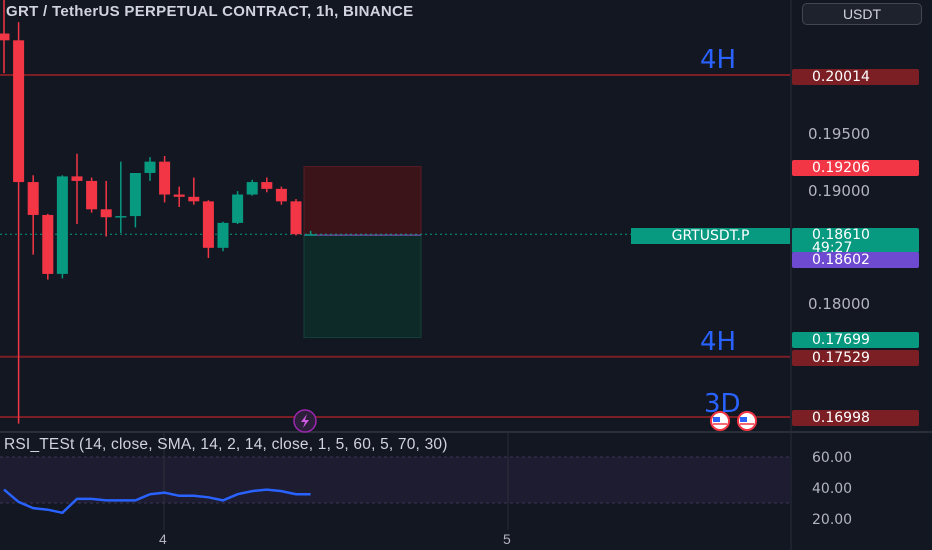 The height and width of the screenshot is (550, 932). I want to click on position-tool, so click(362, 252).